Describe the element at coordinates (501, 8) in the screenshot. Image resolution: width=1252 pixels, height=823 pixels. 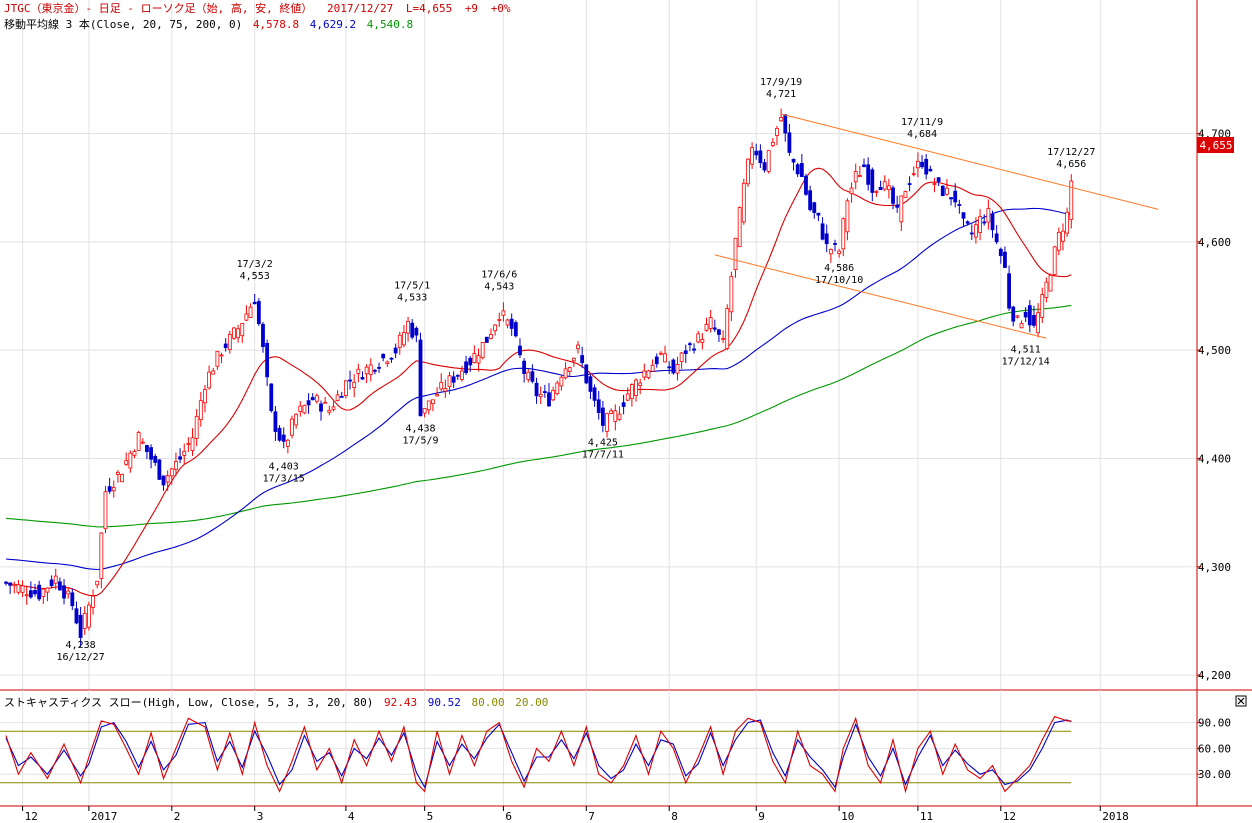
I see `header-pct: +0%` at that location.